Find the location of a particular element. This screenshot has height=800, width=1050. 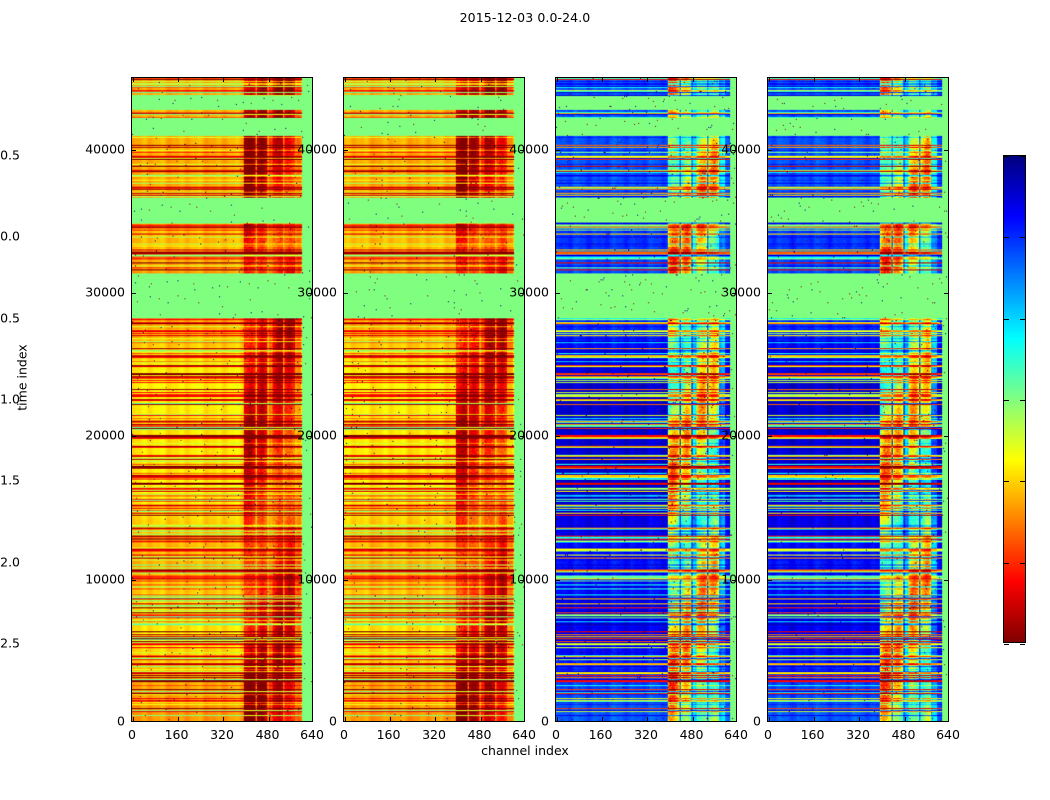

heatmap-panel-xy: XY, ant V9 is located at coordinates (646, 399).